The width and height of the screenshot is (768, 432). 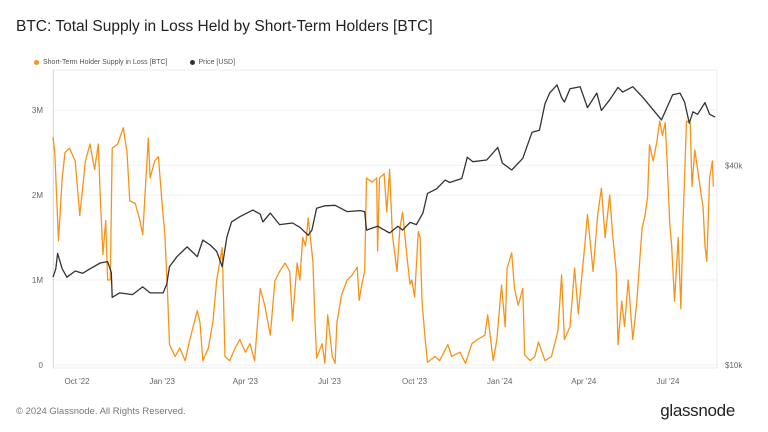 What do you see at coordinates (217, 62) in the screenshot?
I see `legend-label-price: Price [USD]` at bounding box center [217, 62].